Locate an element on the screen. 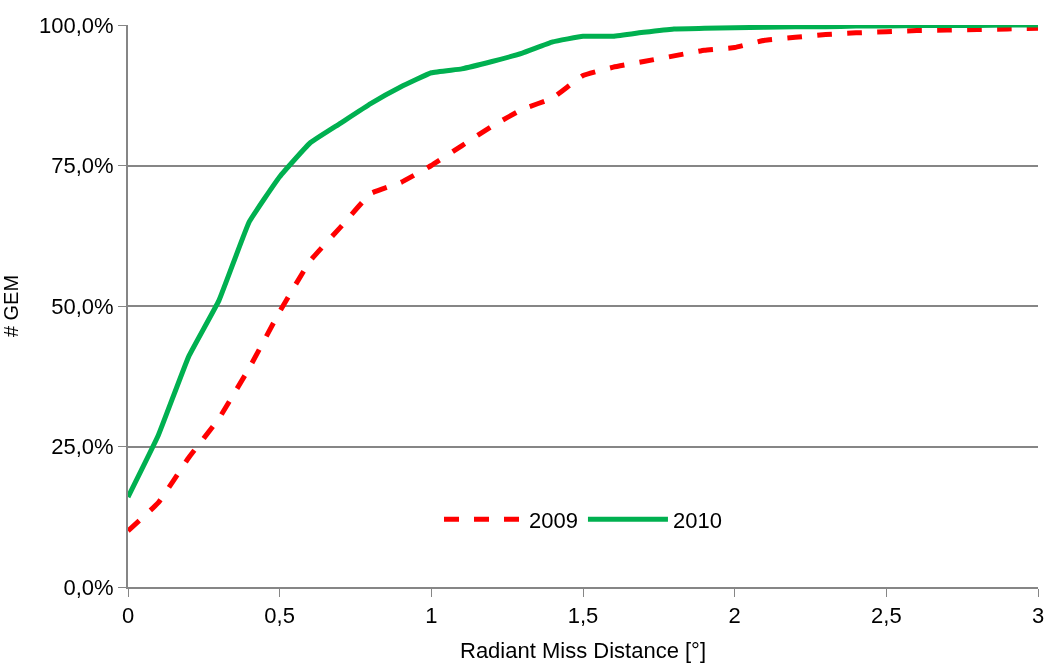 The height and width of the screenshot is (672, 1054). x-tick-label: 1 is located at coordinates (431, 616).